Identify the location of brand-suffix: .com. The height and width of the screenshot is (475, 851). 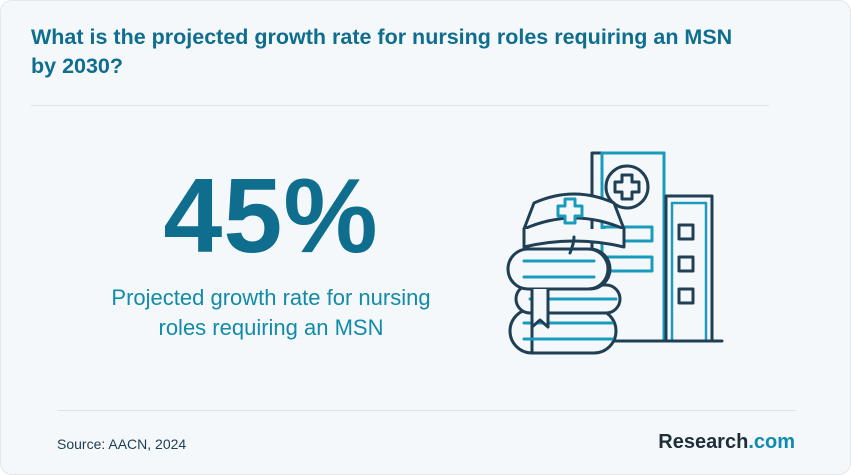
(771, 442).